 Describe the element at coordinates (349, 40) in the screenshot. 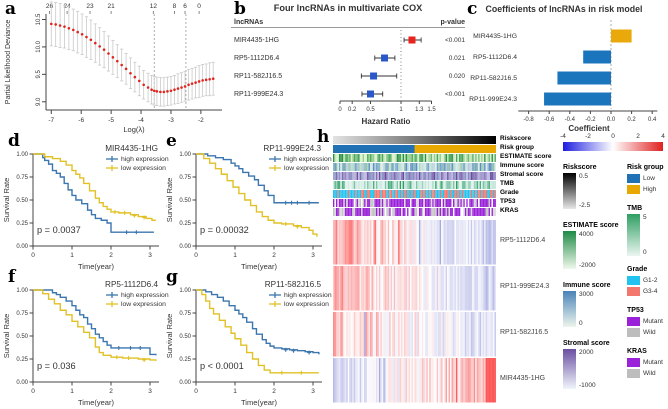

I see `forest-row: MIR4435-1HG <0.001` at that location.